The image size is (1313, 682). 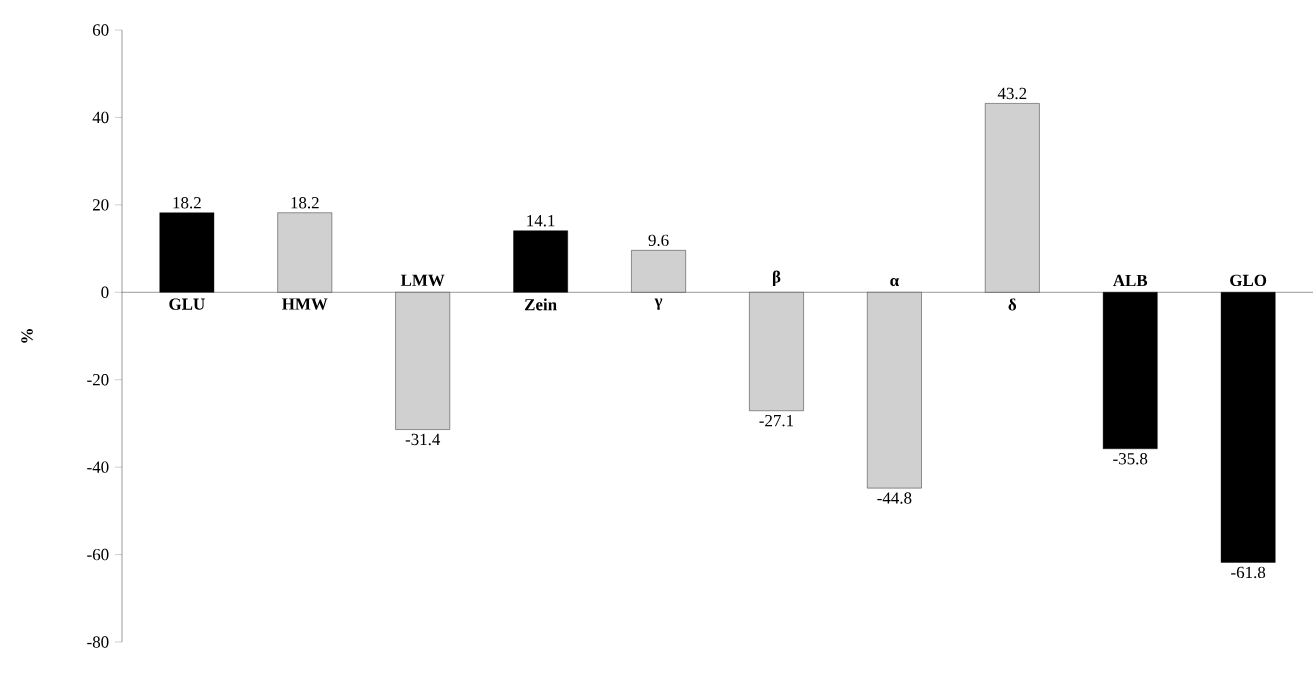 I want to click on data-label: -61.8, so click(x=1248, y=572).